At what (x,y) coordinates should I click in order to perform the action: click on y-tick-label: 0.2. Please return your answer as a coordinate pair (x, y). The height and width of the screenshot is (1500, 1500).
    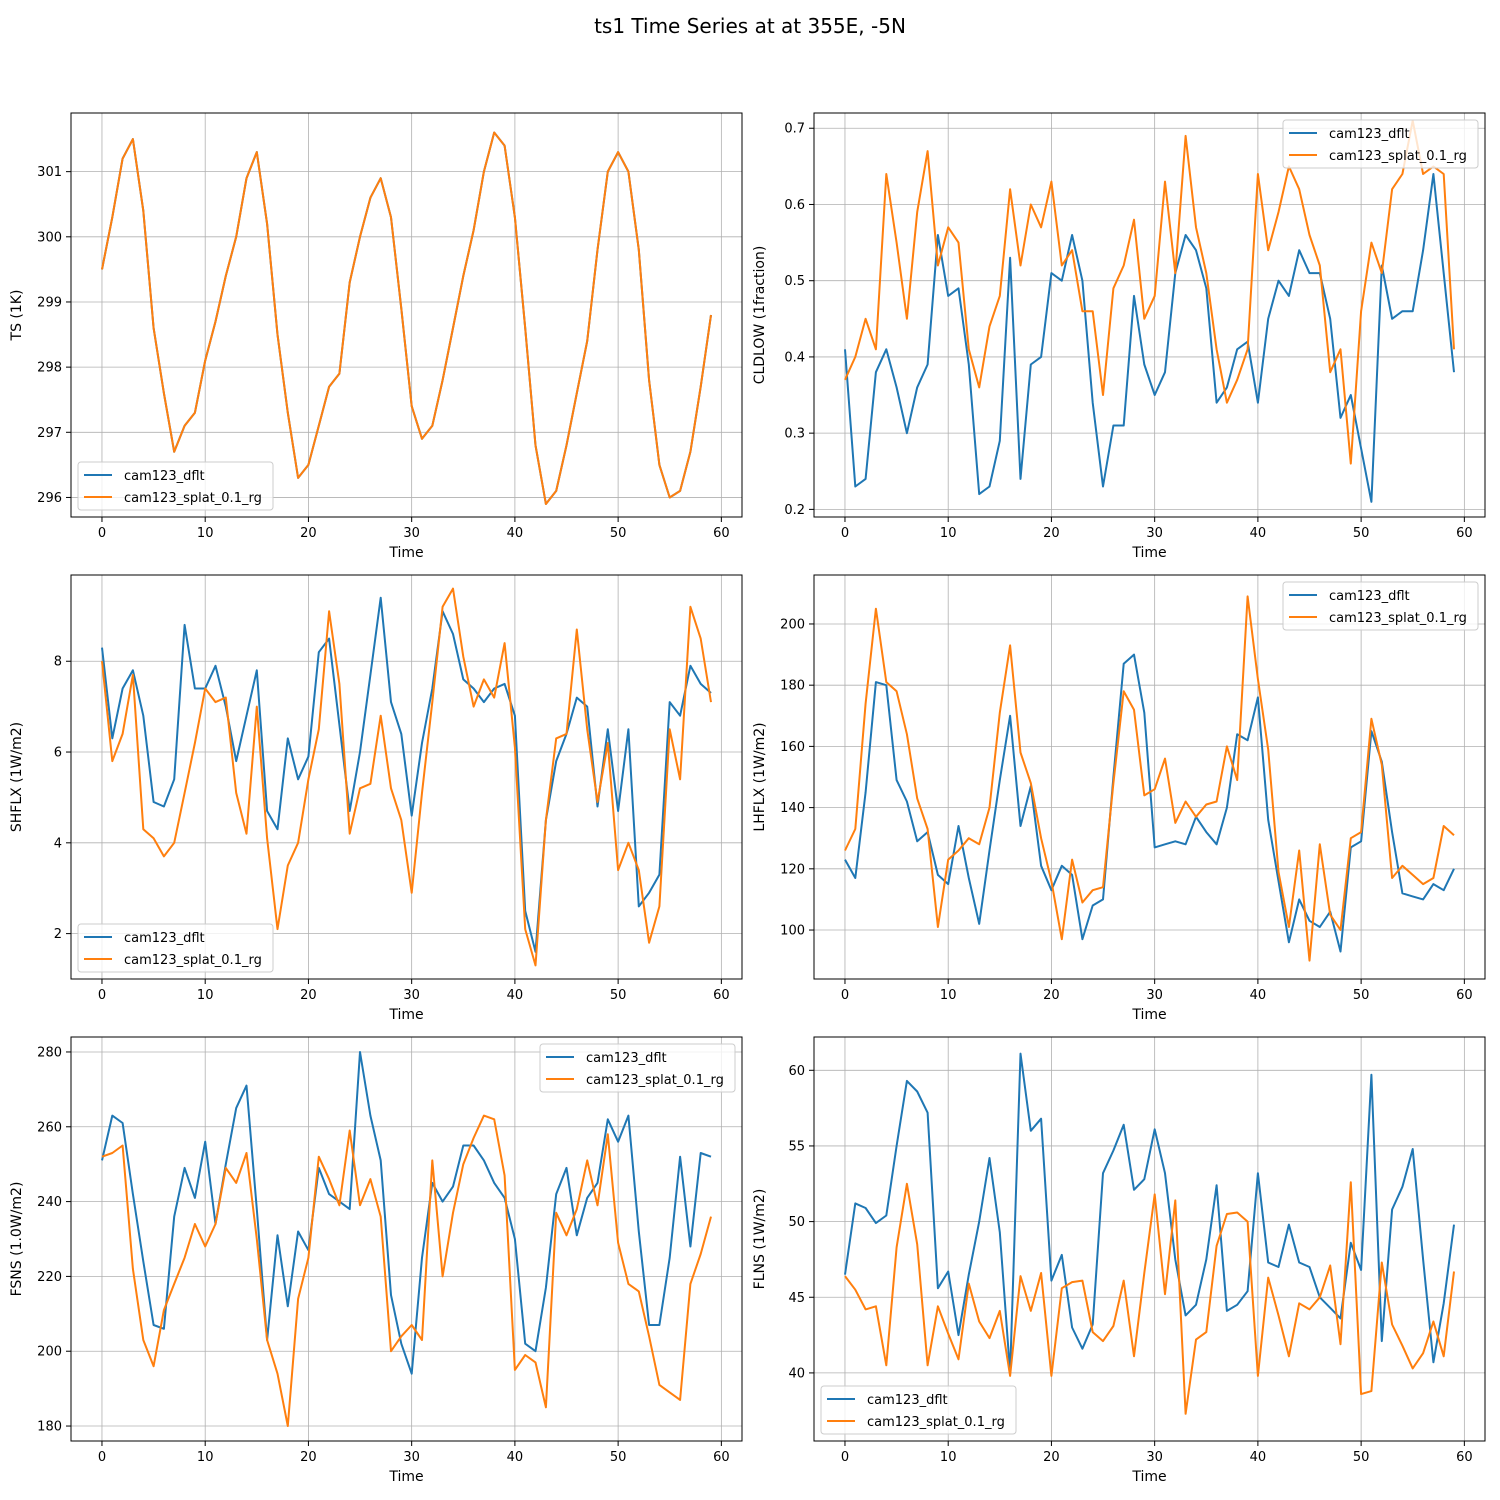
    Looking at the image, I should click on (794, 510).